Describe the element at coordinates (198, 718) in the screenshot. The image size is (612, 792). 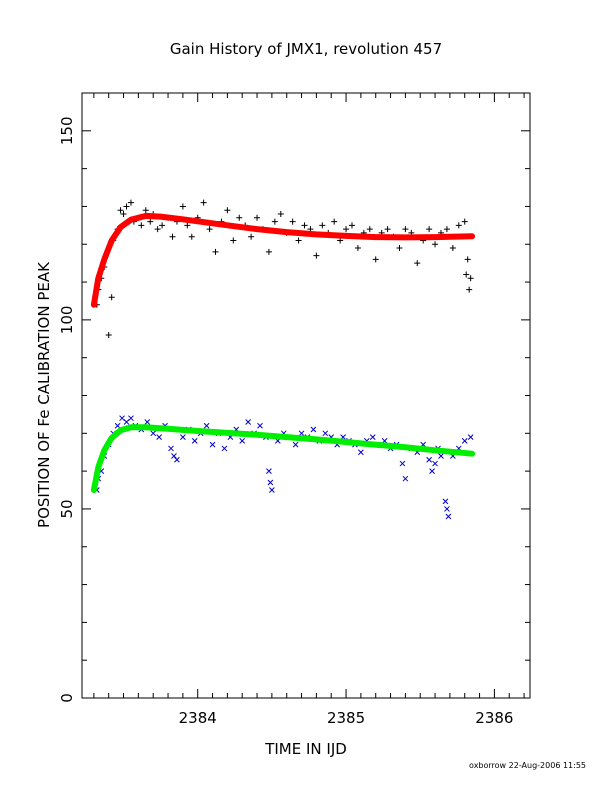
I see `x-tick-label: 2384` at that location.